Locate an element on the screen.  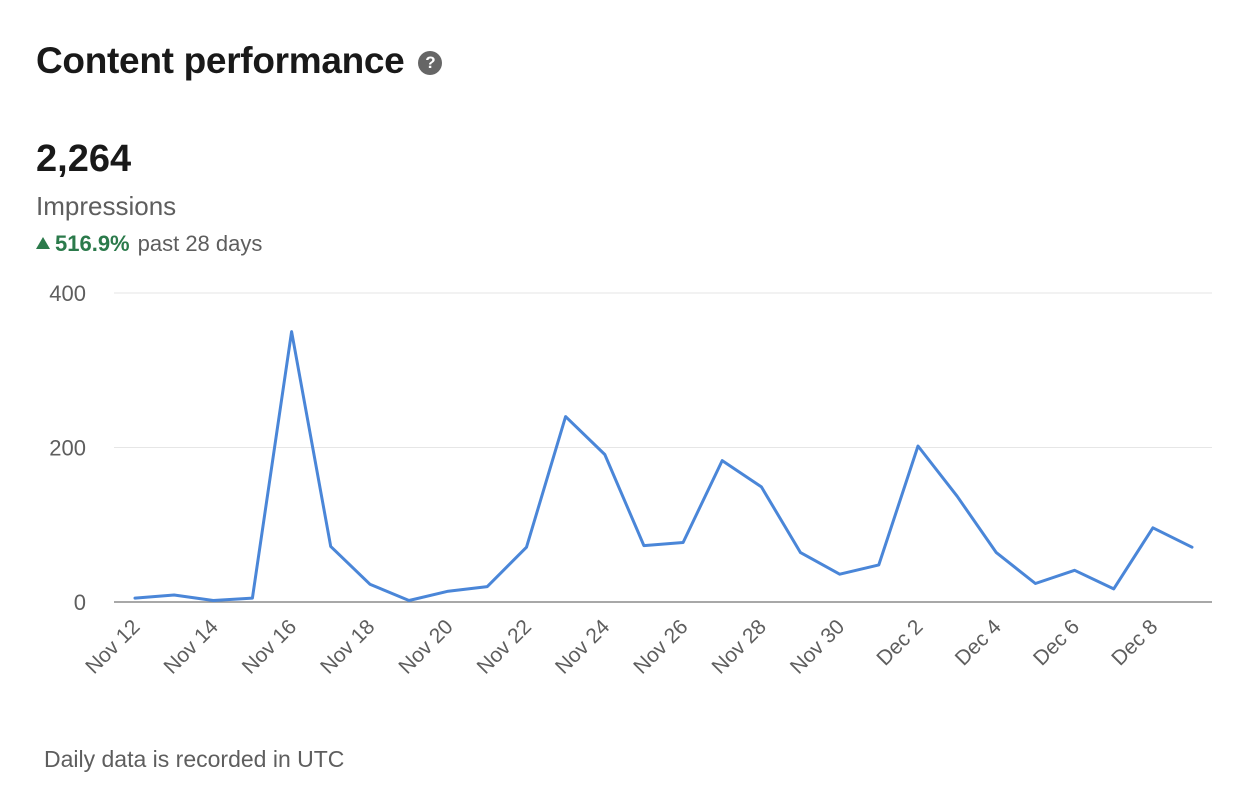
x-tick-label: Nov 24 is located at coordinates (583, 647).